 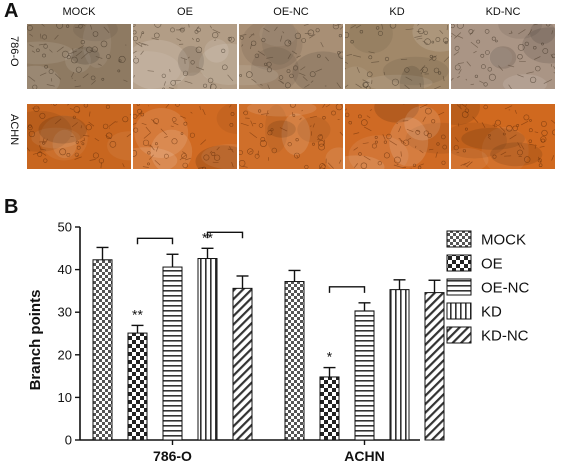 I want to click on column-label-kd: KD, so click(x=397, y=12).